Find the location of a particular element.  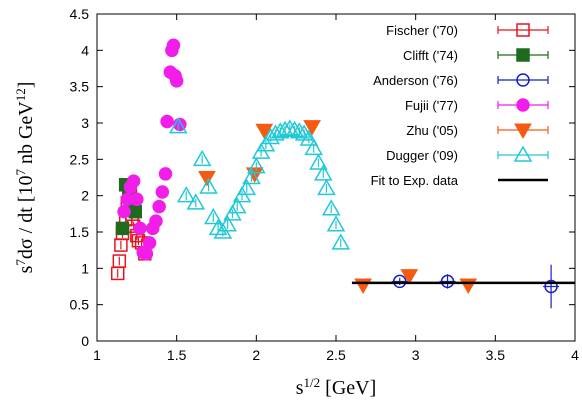

legend-label: Dugger ('09) is located at coordinates (422, 155).